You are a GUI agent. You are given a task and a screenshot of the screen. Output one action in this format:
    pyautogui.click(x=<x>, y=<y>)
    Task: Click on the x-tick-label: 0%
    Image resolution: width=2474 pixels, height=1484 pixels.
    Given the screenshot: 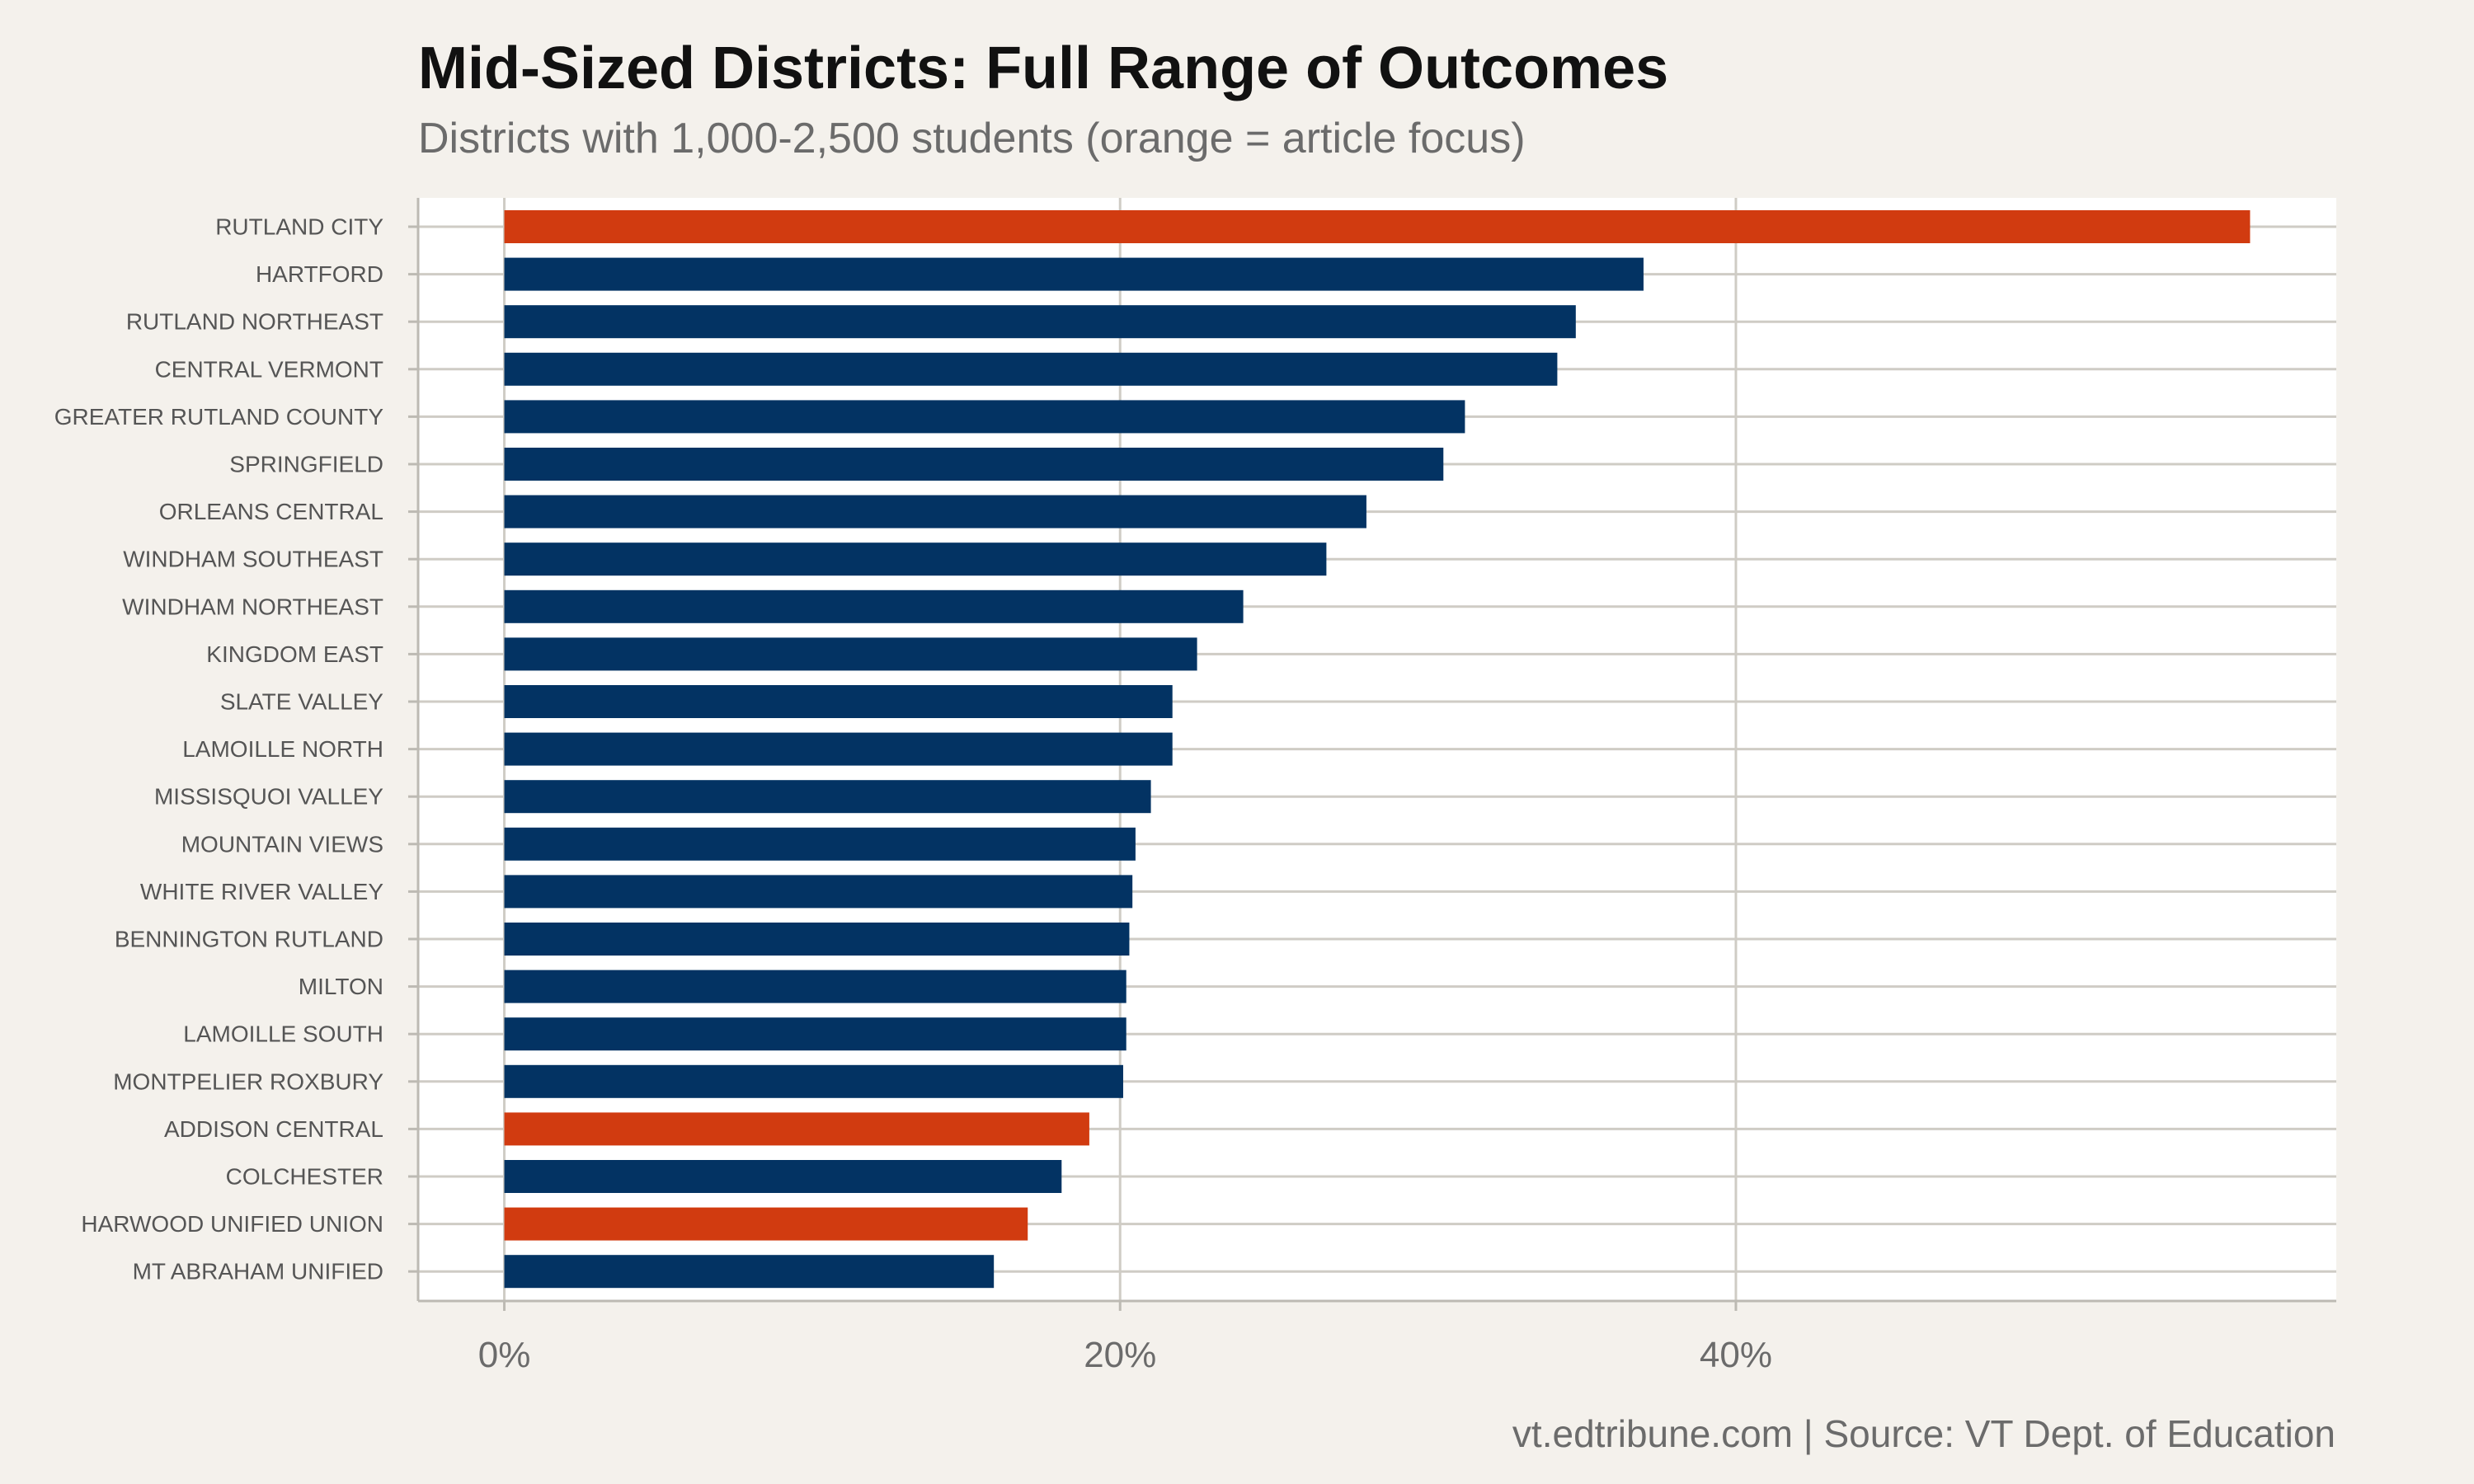 What is the action you would take?
    pyautogui.click(x=504, y=1355)
    